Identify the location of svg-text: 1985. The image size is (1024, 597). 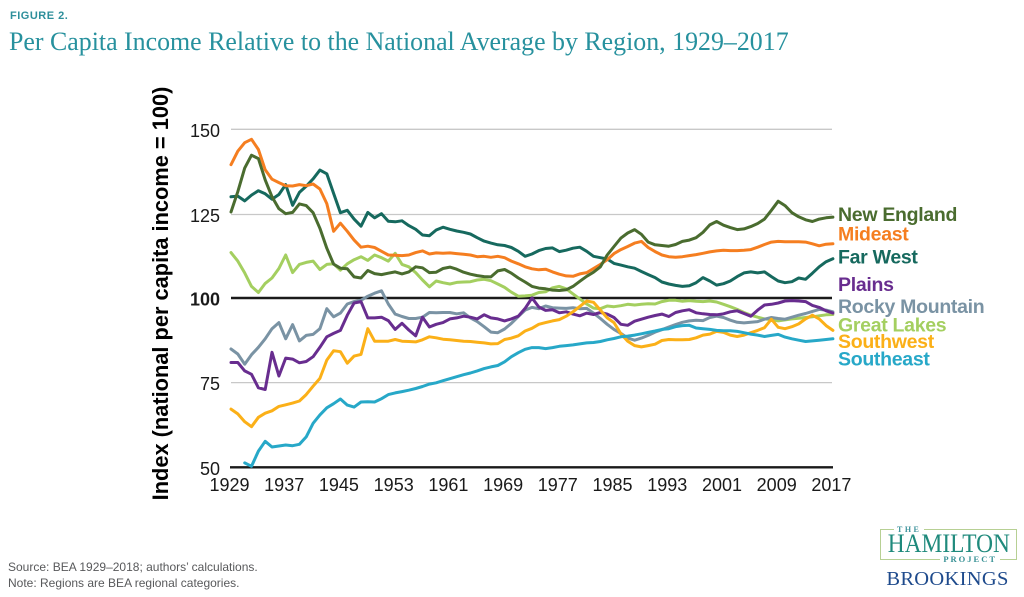
(612, 485).